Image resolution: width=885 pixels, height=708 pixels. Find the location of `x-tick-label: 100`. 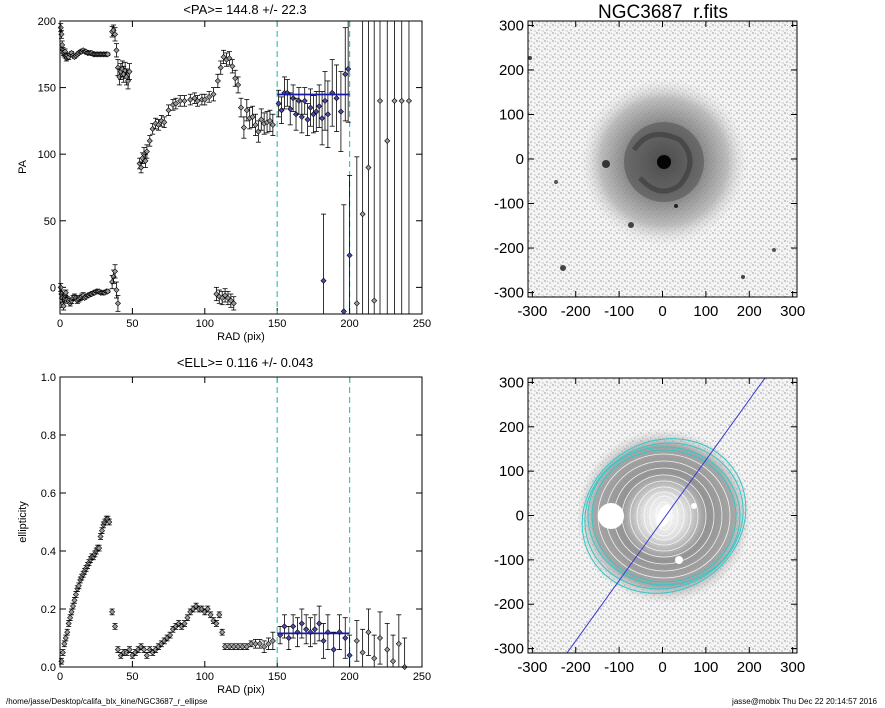

x-tick-label: 100 is located at coordinates (705, 667).